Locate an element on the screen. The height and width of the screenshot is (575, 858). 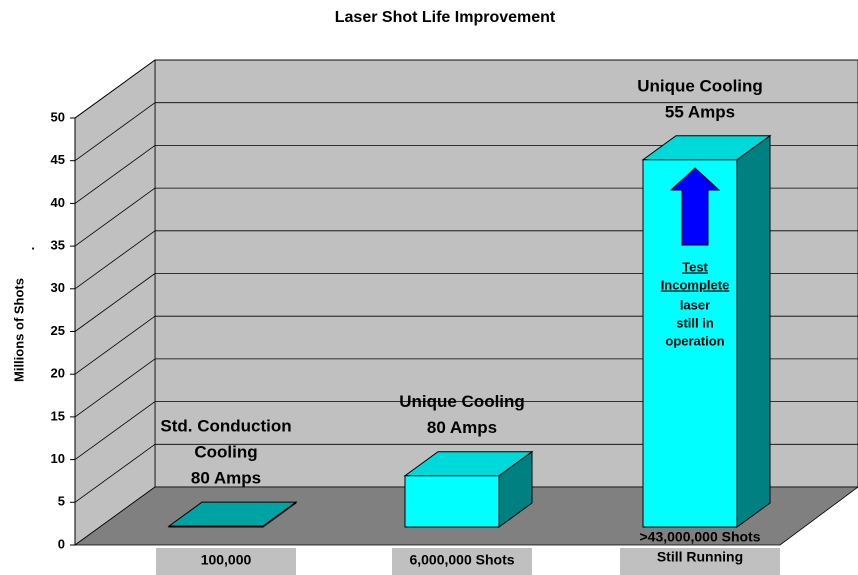
chart-title: Laser Shot Life Improvement is located at coordinates (445, 17).